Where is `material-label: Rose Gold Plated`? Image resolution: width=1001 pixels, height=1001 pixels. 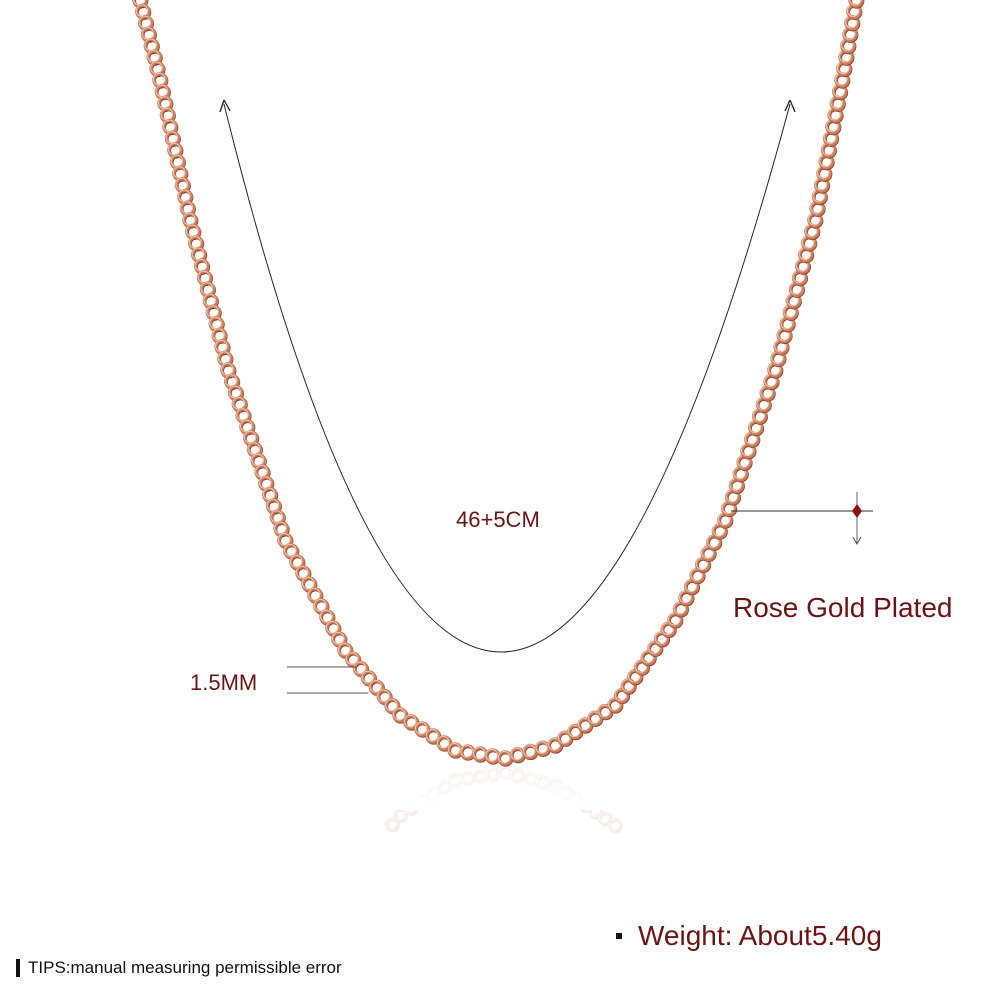 material-label: Rose Gold Plated is located at coordinates (843, 607).